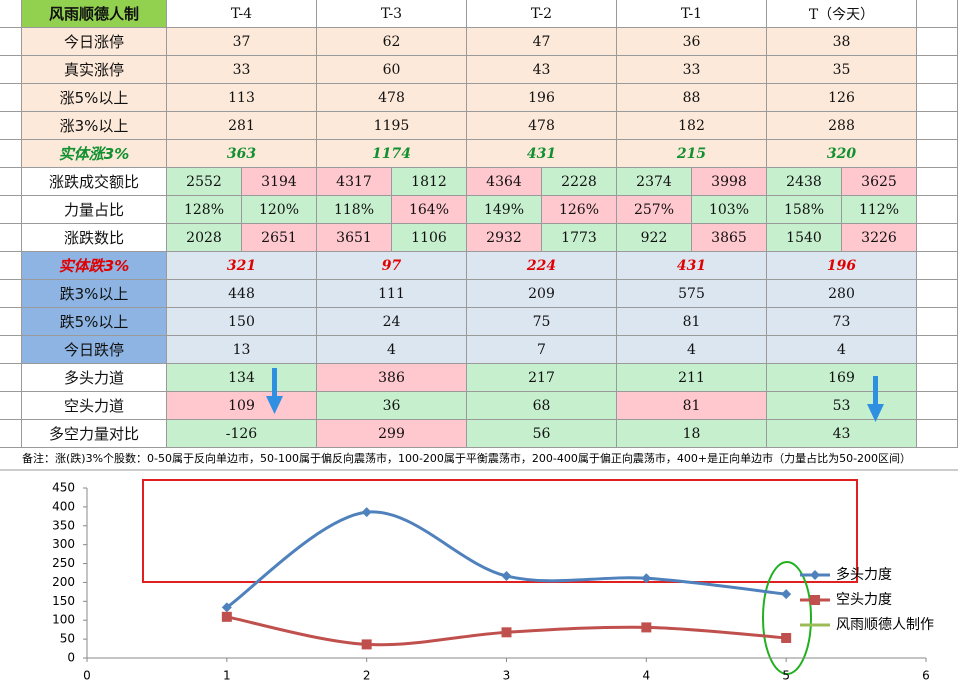  Describe the element at coordinates (392, 266) in the screenshot. I see `data-cell: 97` at that location.